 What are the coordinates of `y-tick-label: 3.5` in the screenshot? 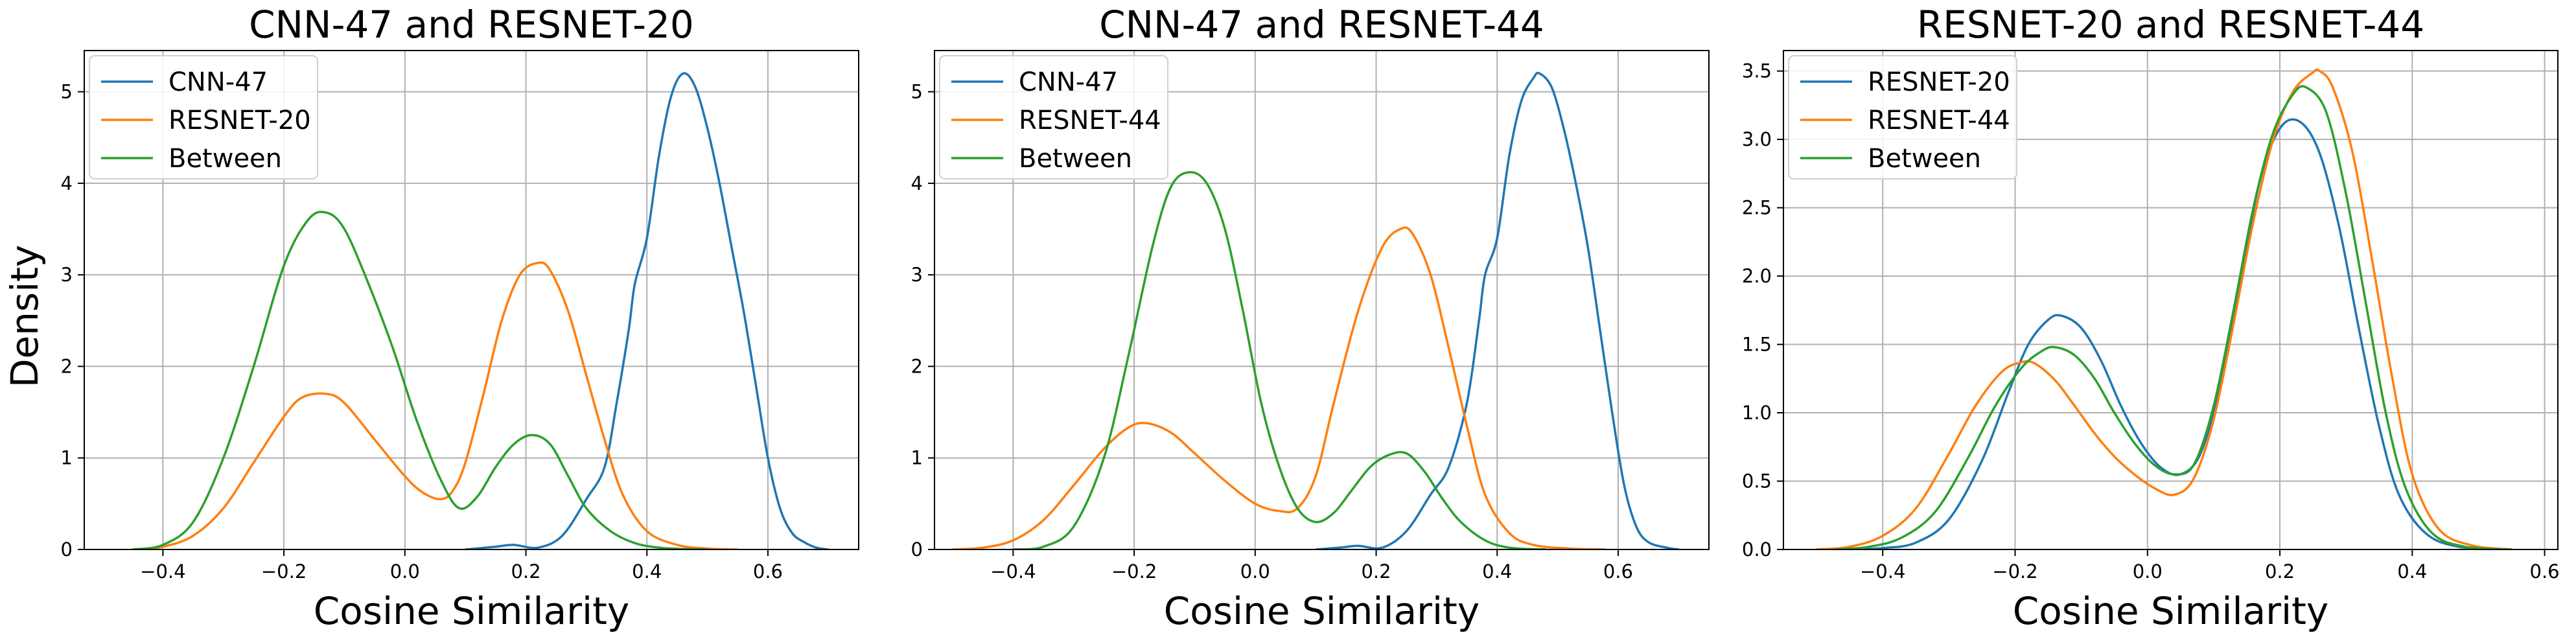 It's located at (1757, 71).